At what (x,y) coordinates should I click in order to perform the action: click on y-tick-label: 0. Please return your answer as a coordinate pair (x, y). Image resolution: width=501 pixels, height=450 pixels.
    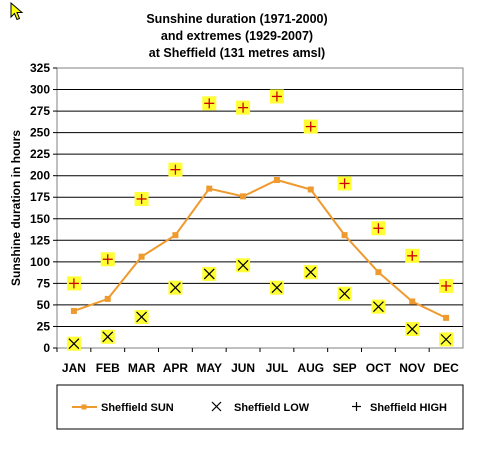
    Looking at the image, I should click on (46, 348).